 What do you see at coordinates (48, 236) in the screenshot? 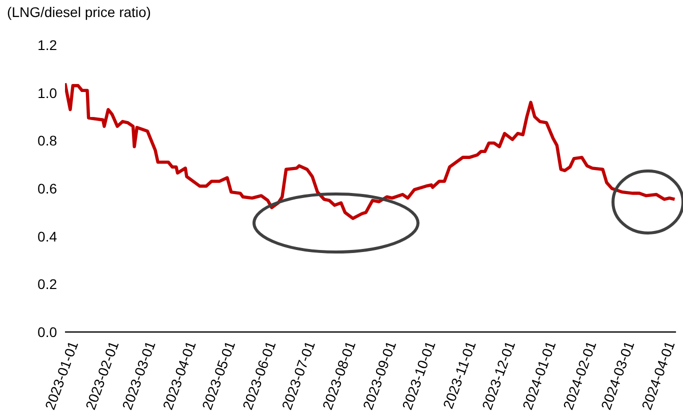
I see `y-tick-label: 0.4` at bounding box center [48, 236].